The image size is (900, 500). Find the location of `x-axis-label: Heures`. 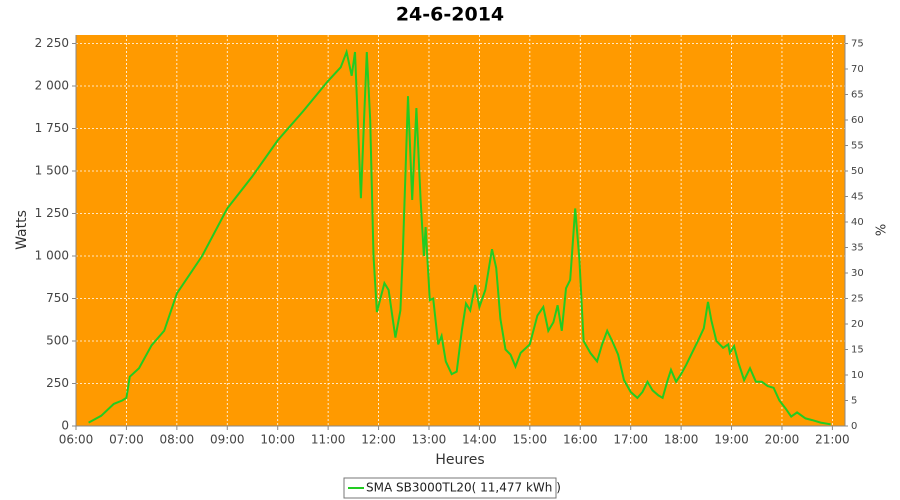

x-axis-label: Heures is located at coordinates (459, 460).